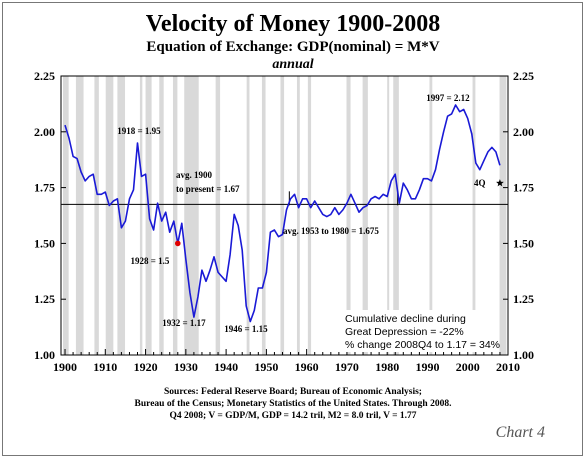 The image size is (587, 460). Describe the element at coordinates (292, 64) in the screenshot. I see `chart-frequency: annual` at that location.